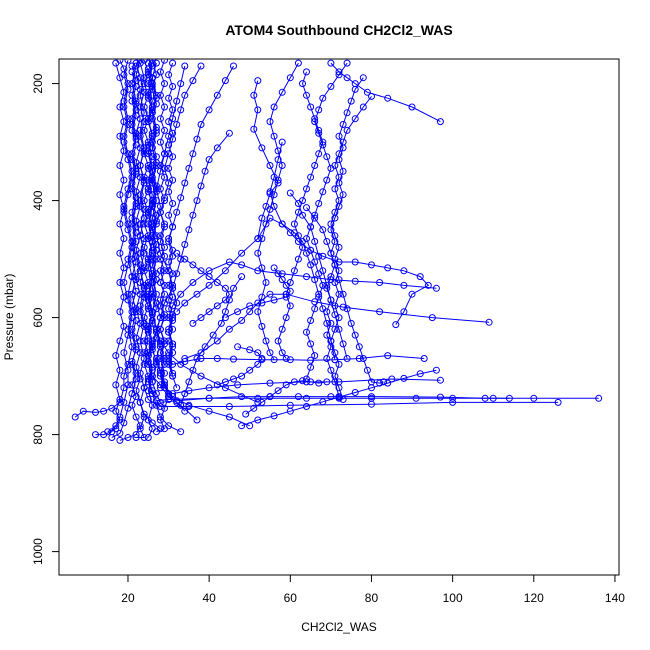  I want to click on x-axis-label: CH2Cl2_WAS, so click(339, 627).